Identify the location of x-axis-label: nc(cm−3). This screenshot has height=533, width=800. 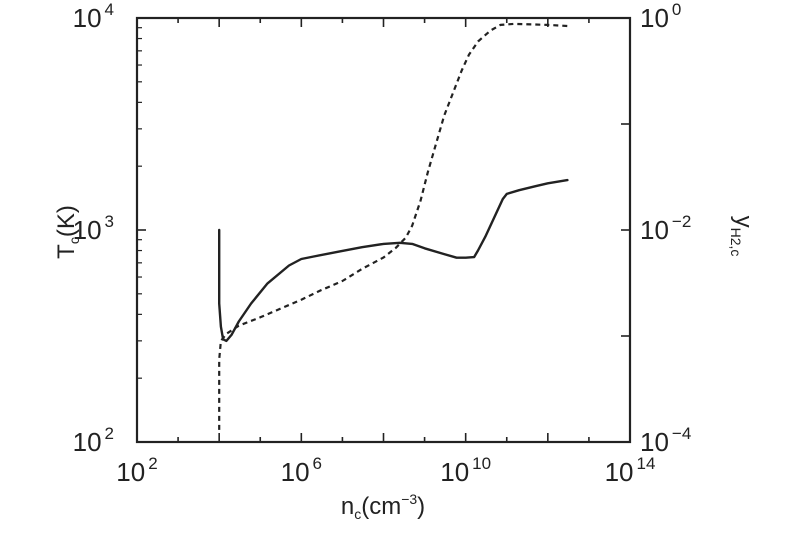
(383, 506).